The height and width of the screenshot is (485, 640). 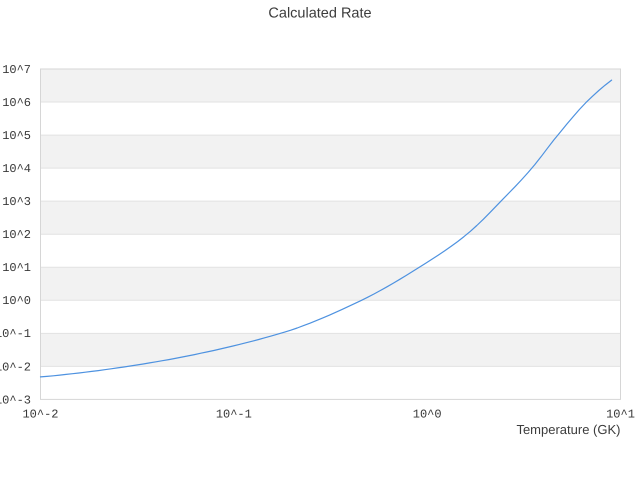 I want to click on svg-text: 10^5, so click(x=16, y=136).